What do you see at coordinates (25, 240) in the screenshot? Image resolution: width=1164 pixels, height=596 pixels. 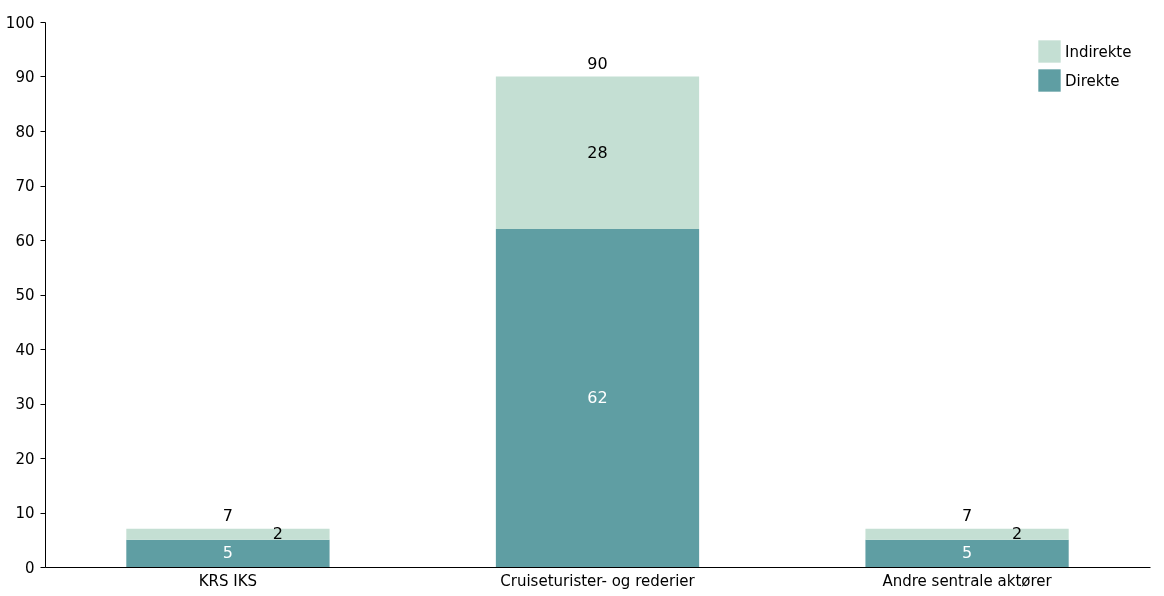 I see `y-tick-label: 60` at bounding box center [25, 240].